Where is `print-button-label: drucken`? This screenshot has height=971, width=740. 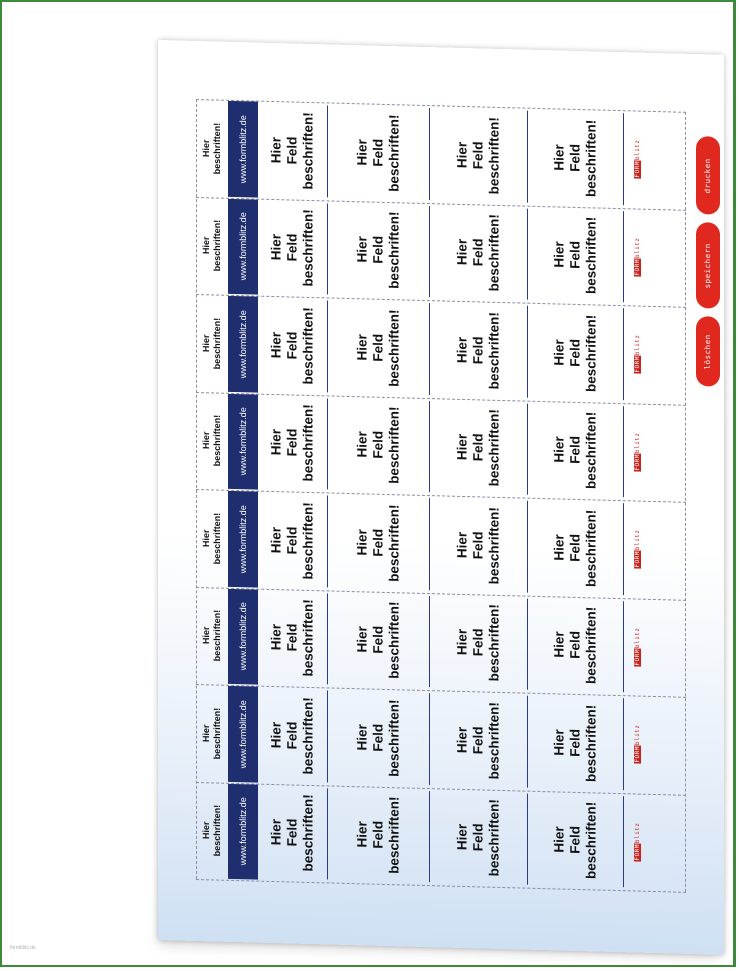
print-button-label: drucken is located at coordinates (708, 175).